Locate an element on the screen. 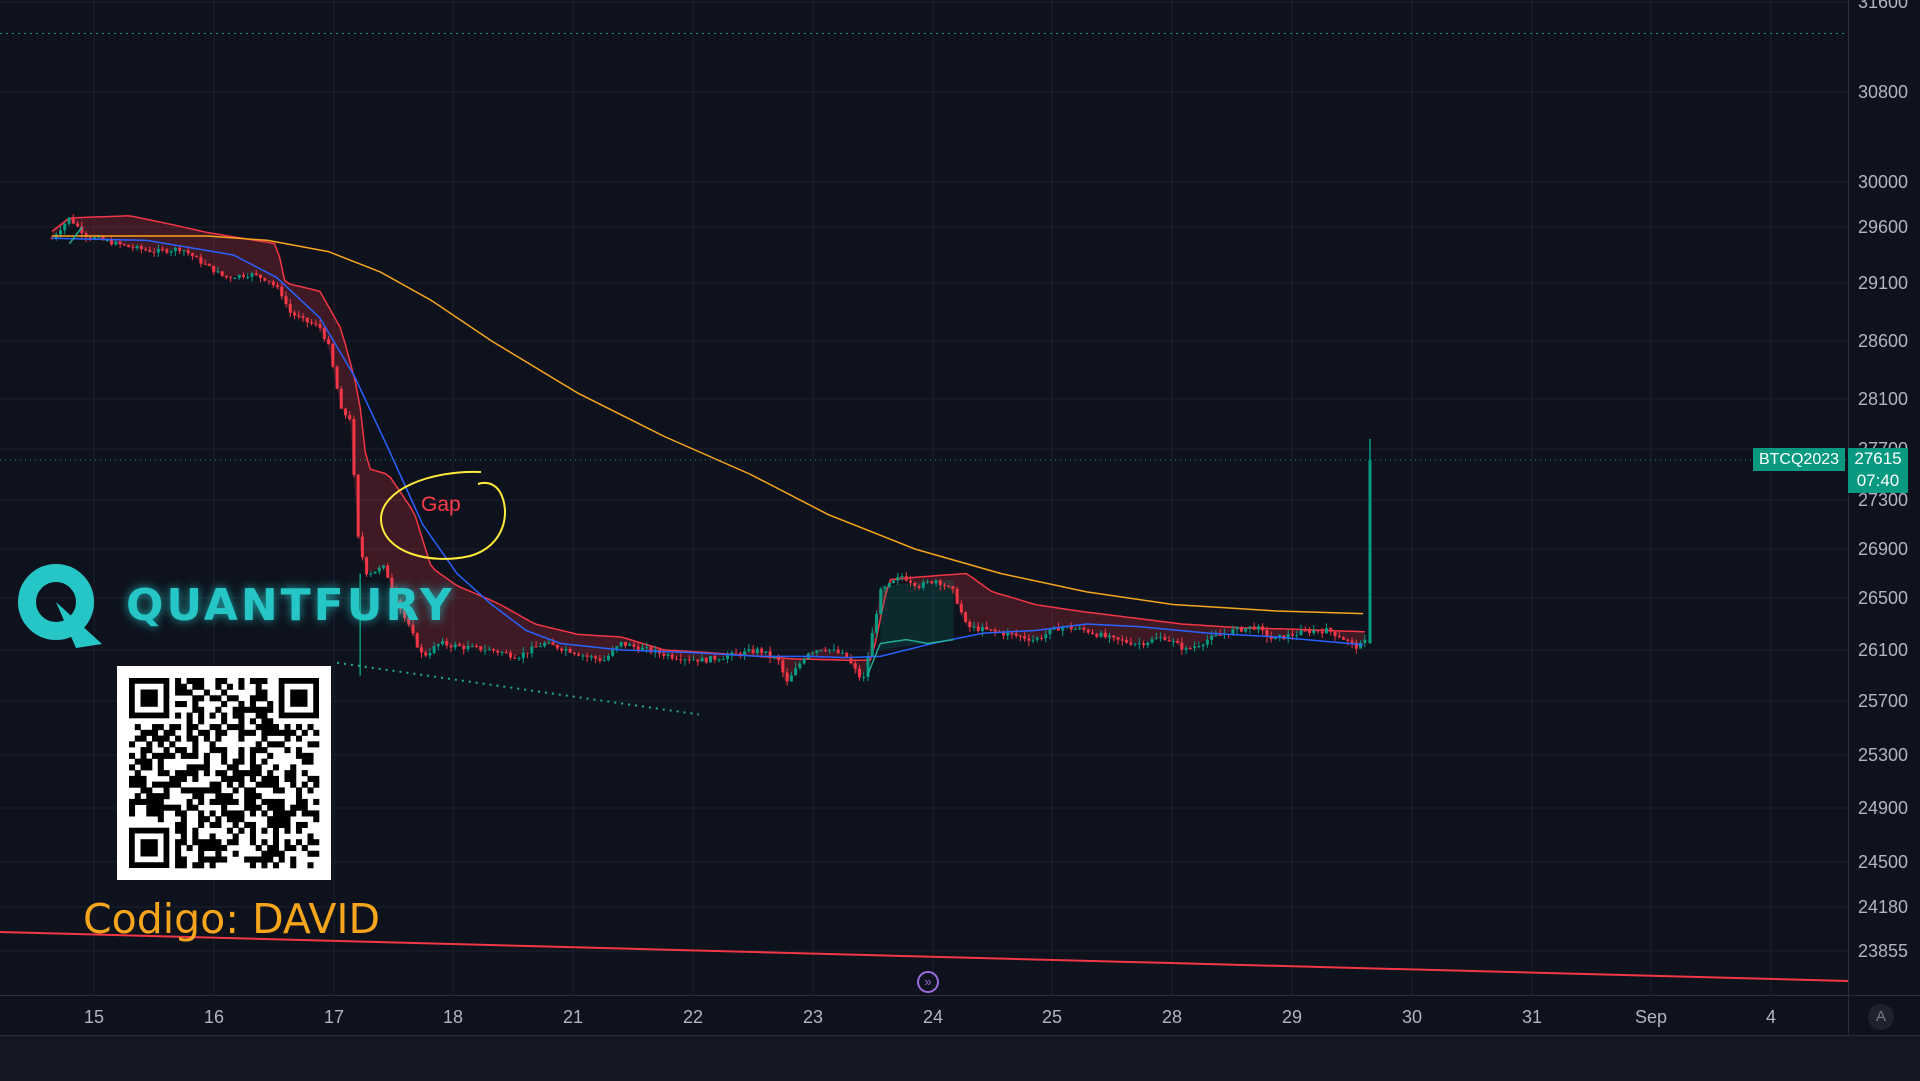  logo-text: QUANTFURY is located at coordinates (290, 605).